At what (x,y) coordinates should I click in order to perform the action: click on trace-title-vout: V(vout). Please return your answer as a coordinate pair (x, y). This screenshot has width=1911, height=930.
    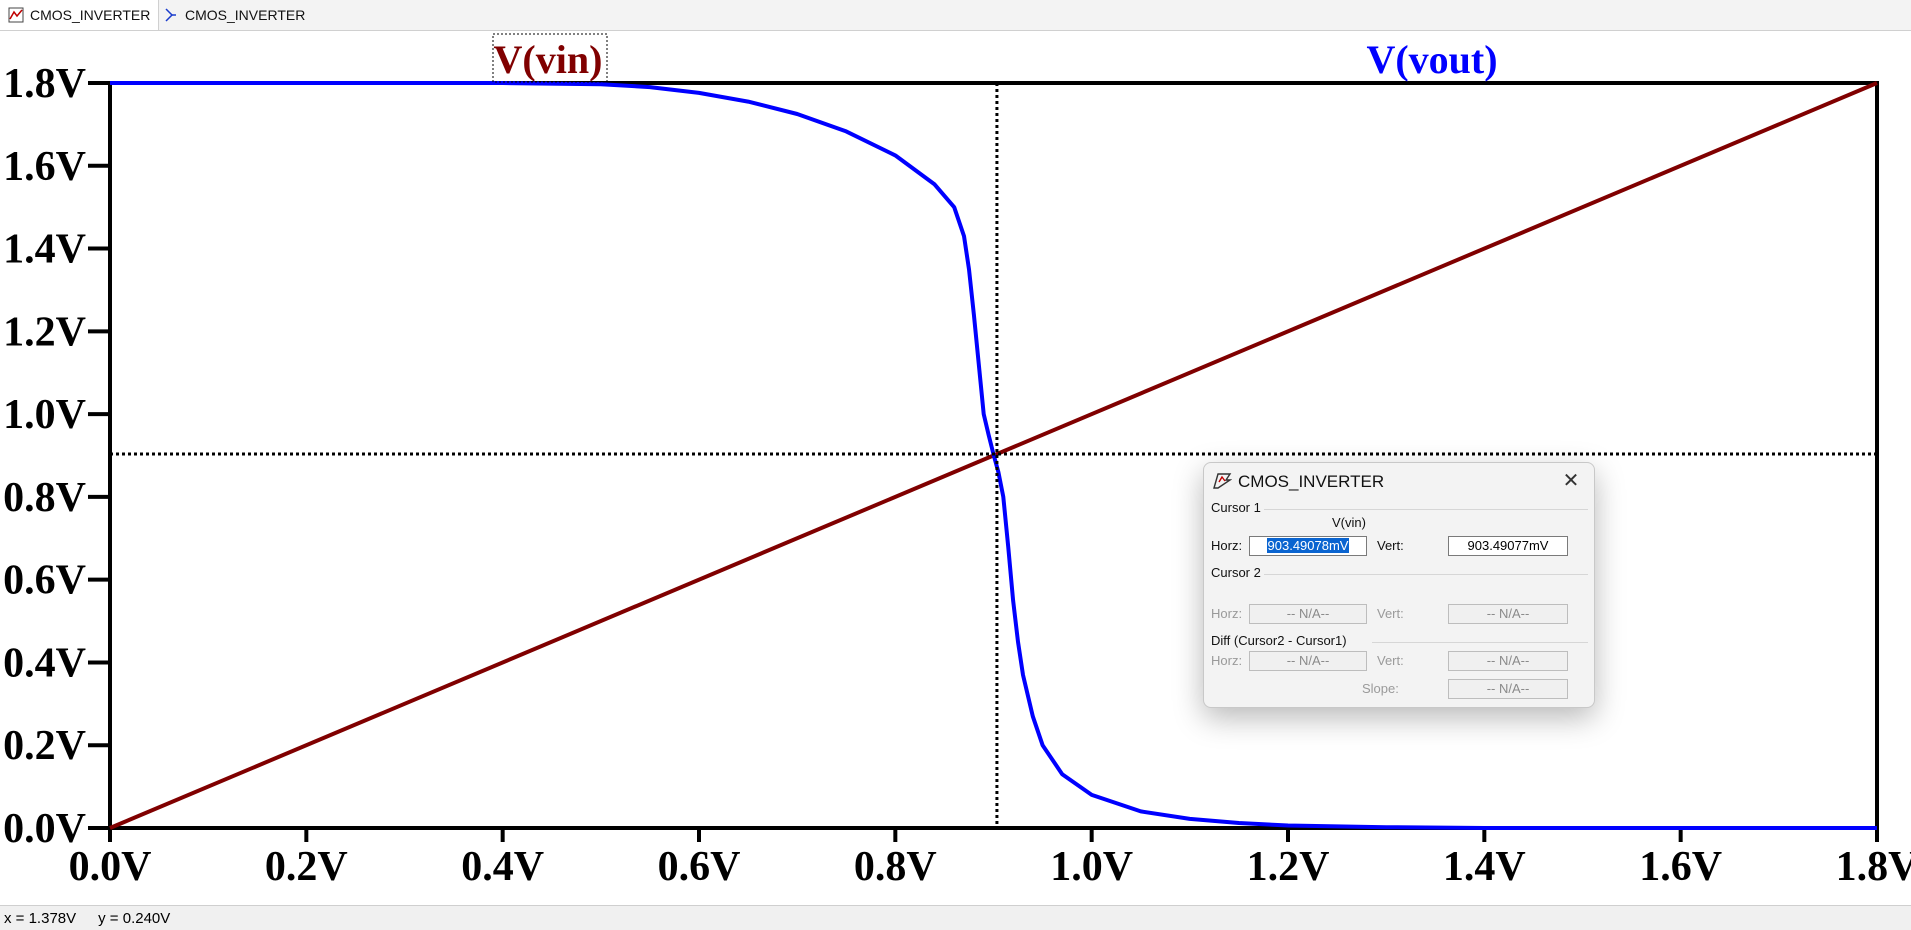
    Looking at the image, I should click on (1431, 59).